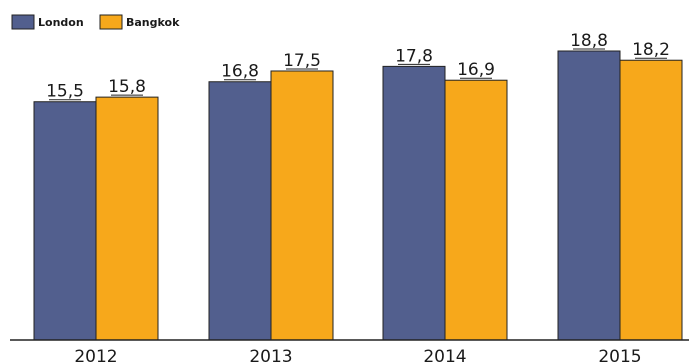 This screenshot has height=364, width=689. What do you see at coordinates (619, 355) in the screenshot?
I see `category-label-2015: 2015` at bounding box center [619, 355].